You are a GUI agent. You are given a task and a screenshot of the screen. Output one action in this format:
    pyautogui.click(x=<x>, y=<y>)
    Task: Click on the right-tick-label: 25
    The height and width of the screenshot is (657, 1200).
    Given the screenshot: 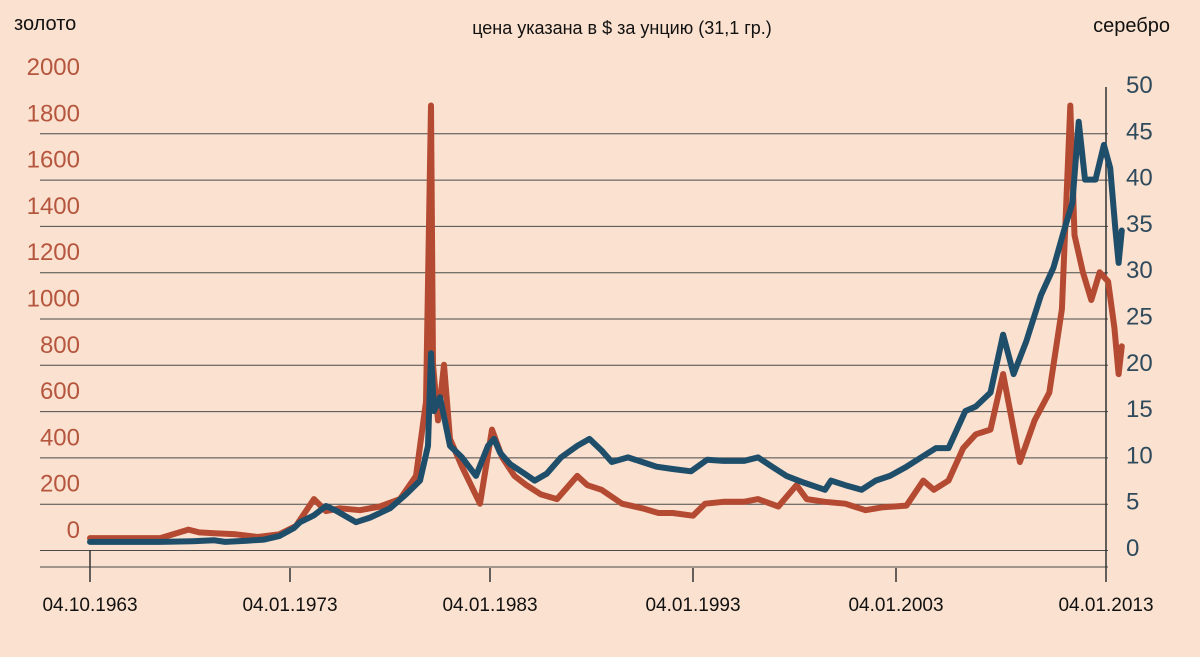 What is the action you would take?
    pyautogui.click(x=1139, y=317)
    